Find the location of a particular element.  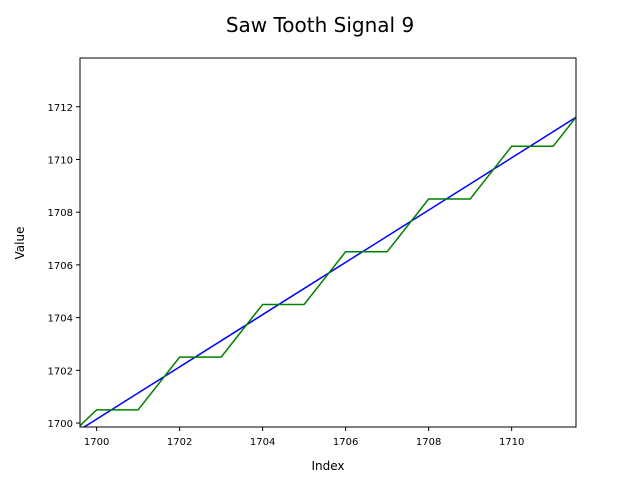

y-tick-label-3: 1706 is located at coordinates (60, 266).